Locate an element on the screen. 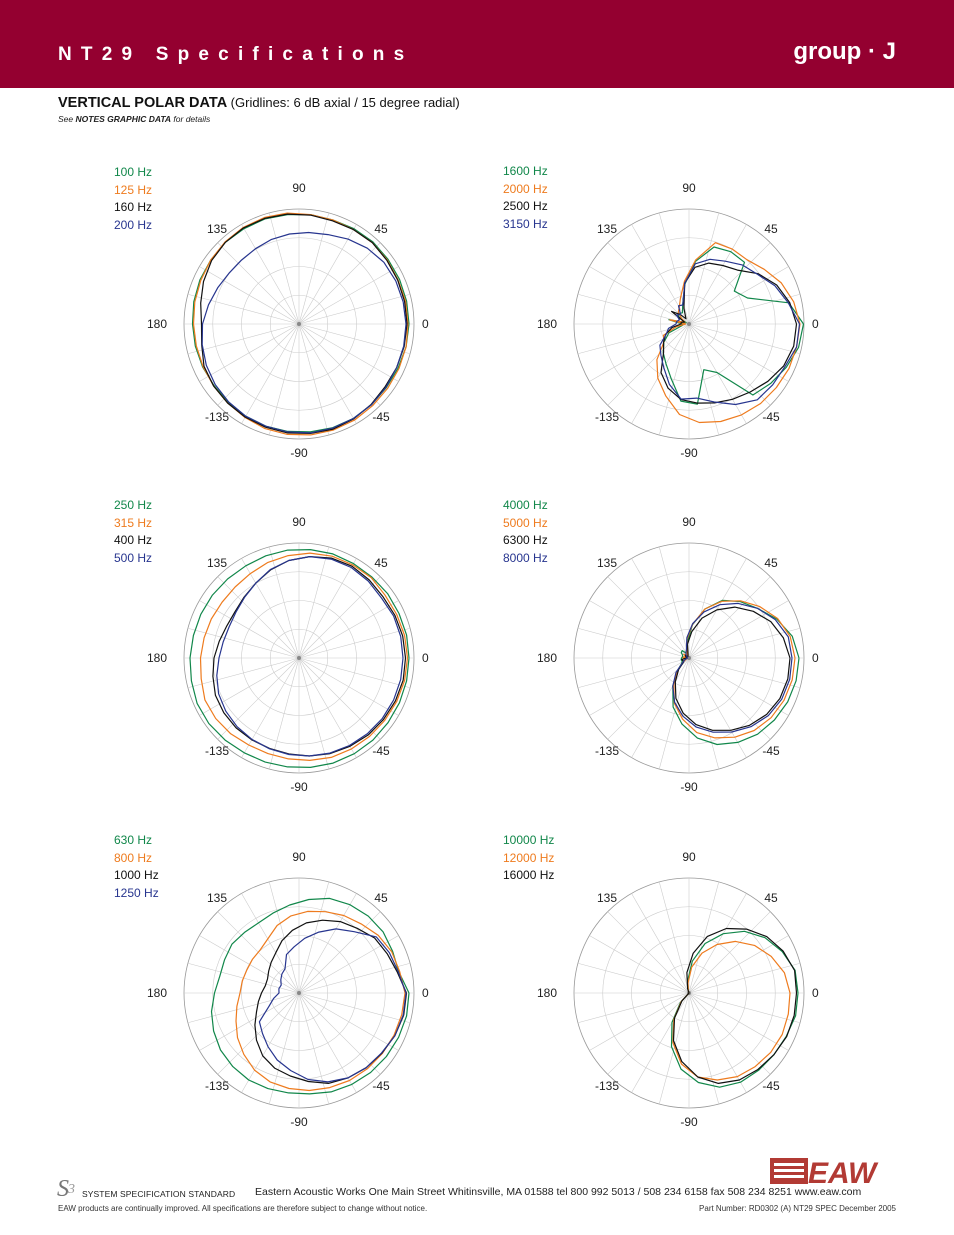 The image size is (954, 1235). legend-entry: 1600 Hz is located at coordinates (525, 171).